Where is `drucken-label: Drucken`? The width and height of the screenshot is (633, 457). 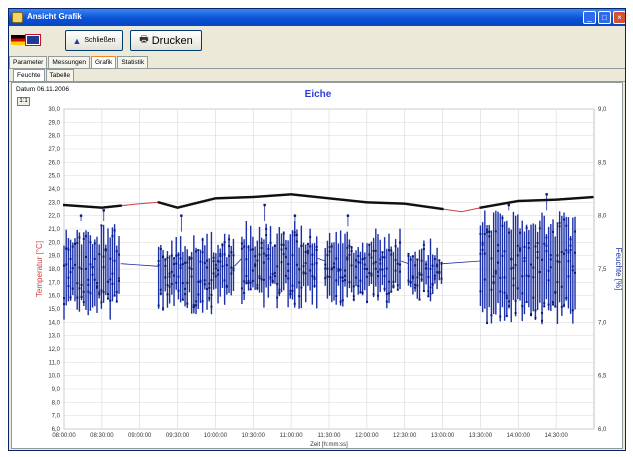
drucken-label: Drucken is located at coordinates (172, 40).